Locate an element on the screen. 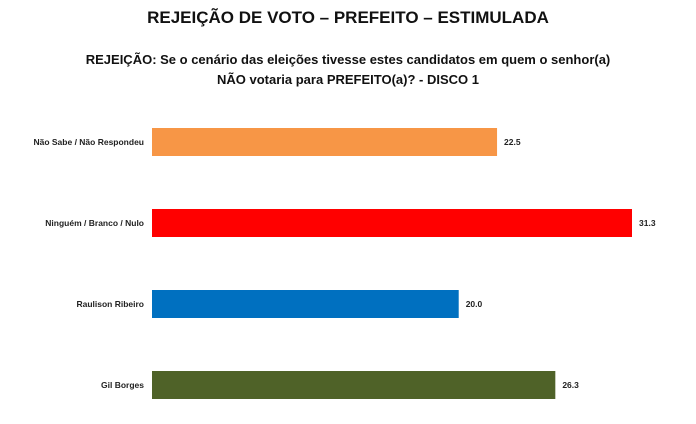  data-label: 31.3 is located at coordinates (647, 223).